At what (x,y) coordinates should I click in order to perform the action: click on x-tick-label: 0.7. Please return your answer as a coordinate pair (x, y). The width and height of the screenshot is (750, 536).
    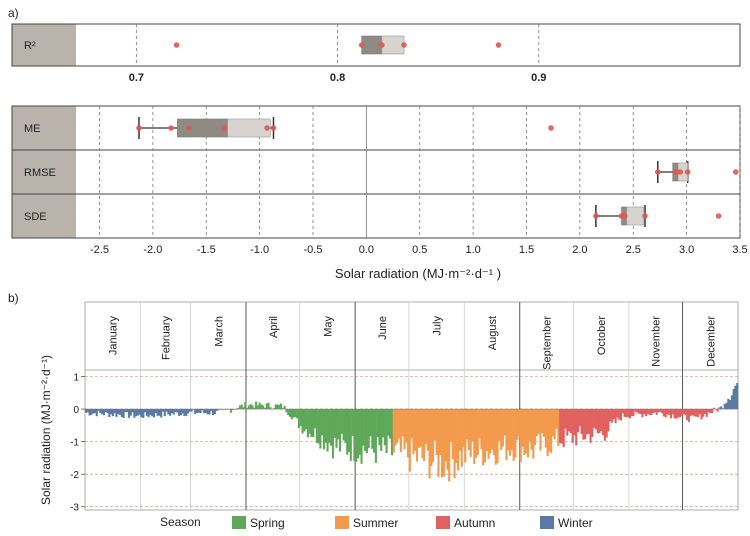
    Looking at the image, I should click on (136, 78).